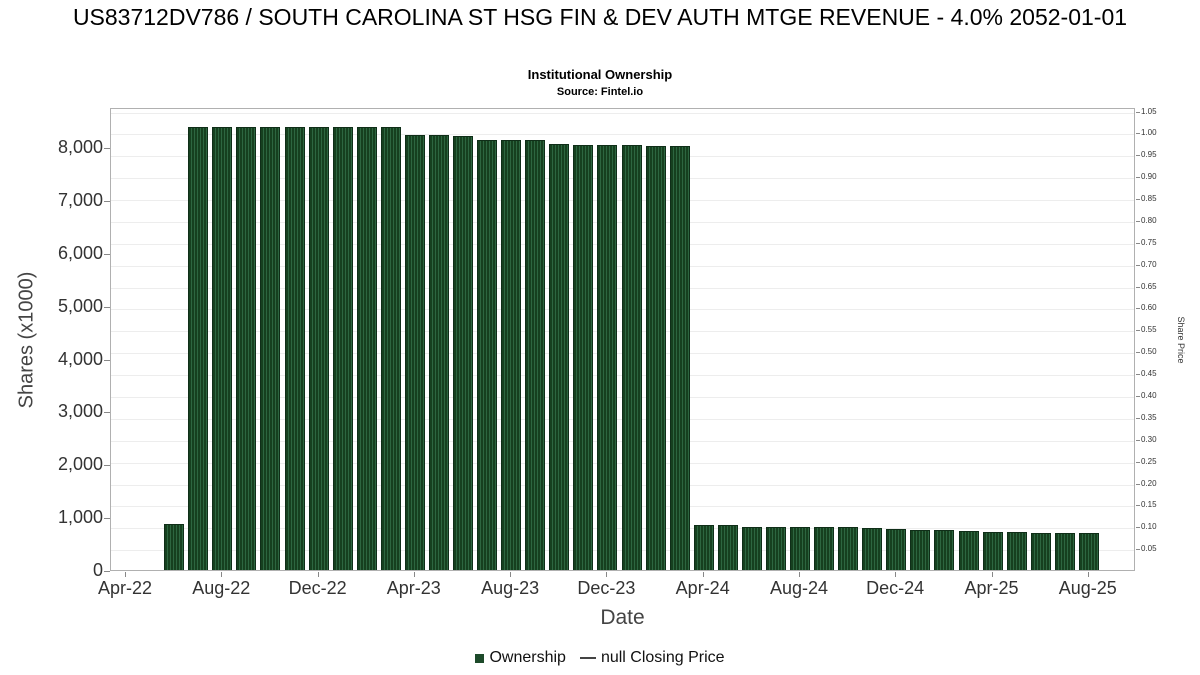 Image resolution: width=1200 pixels, height=675 pixels. What do you see at coordinates (1149, 264) in the screenshot?
I see `right-axis-tick-label: 0.70` at bounding box center [1149, 264].